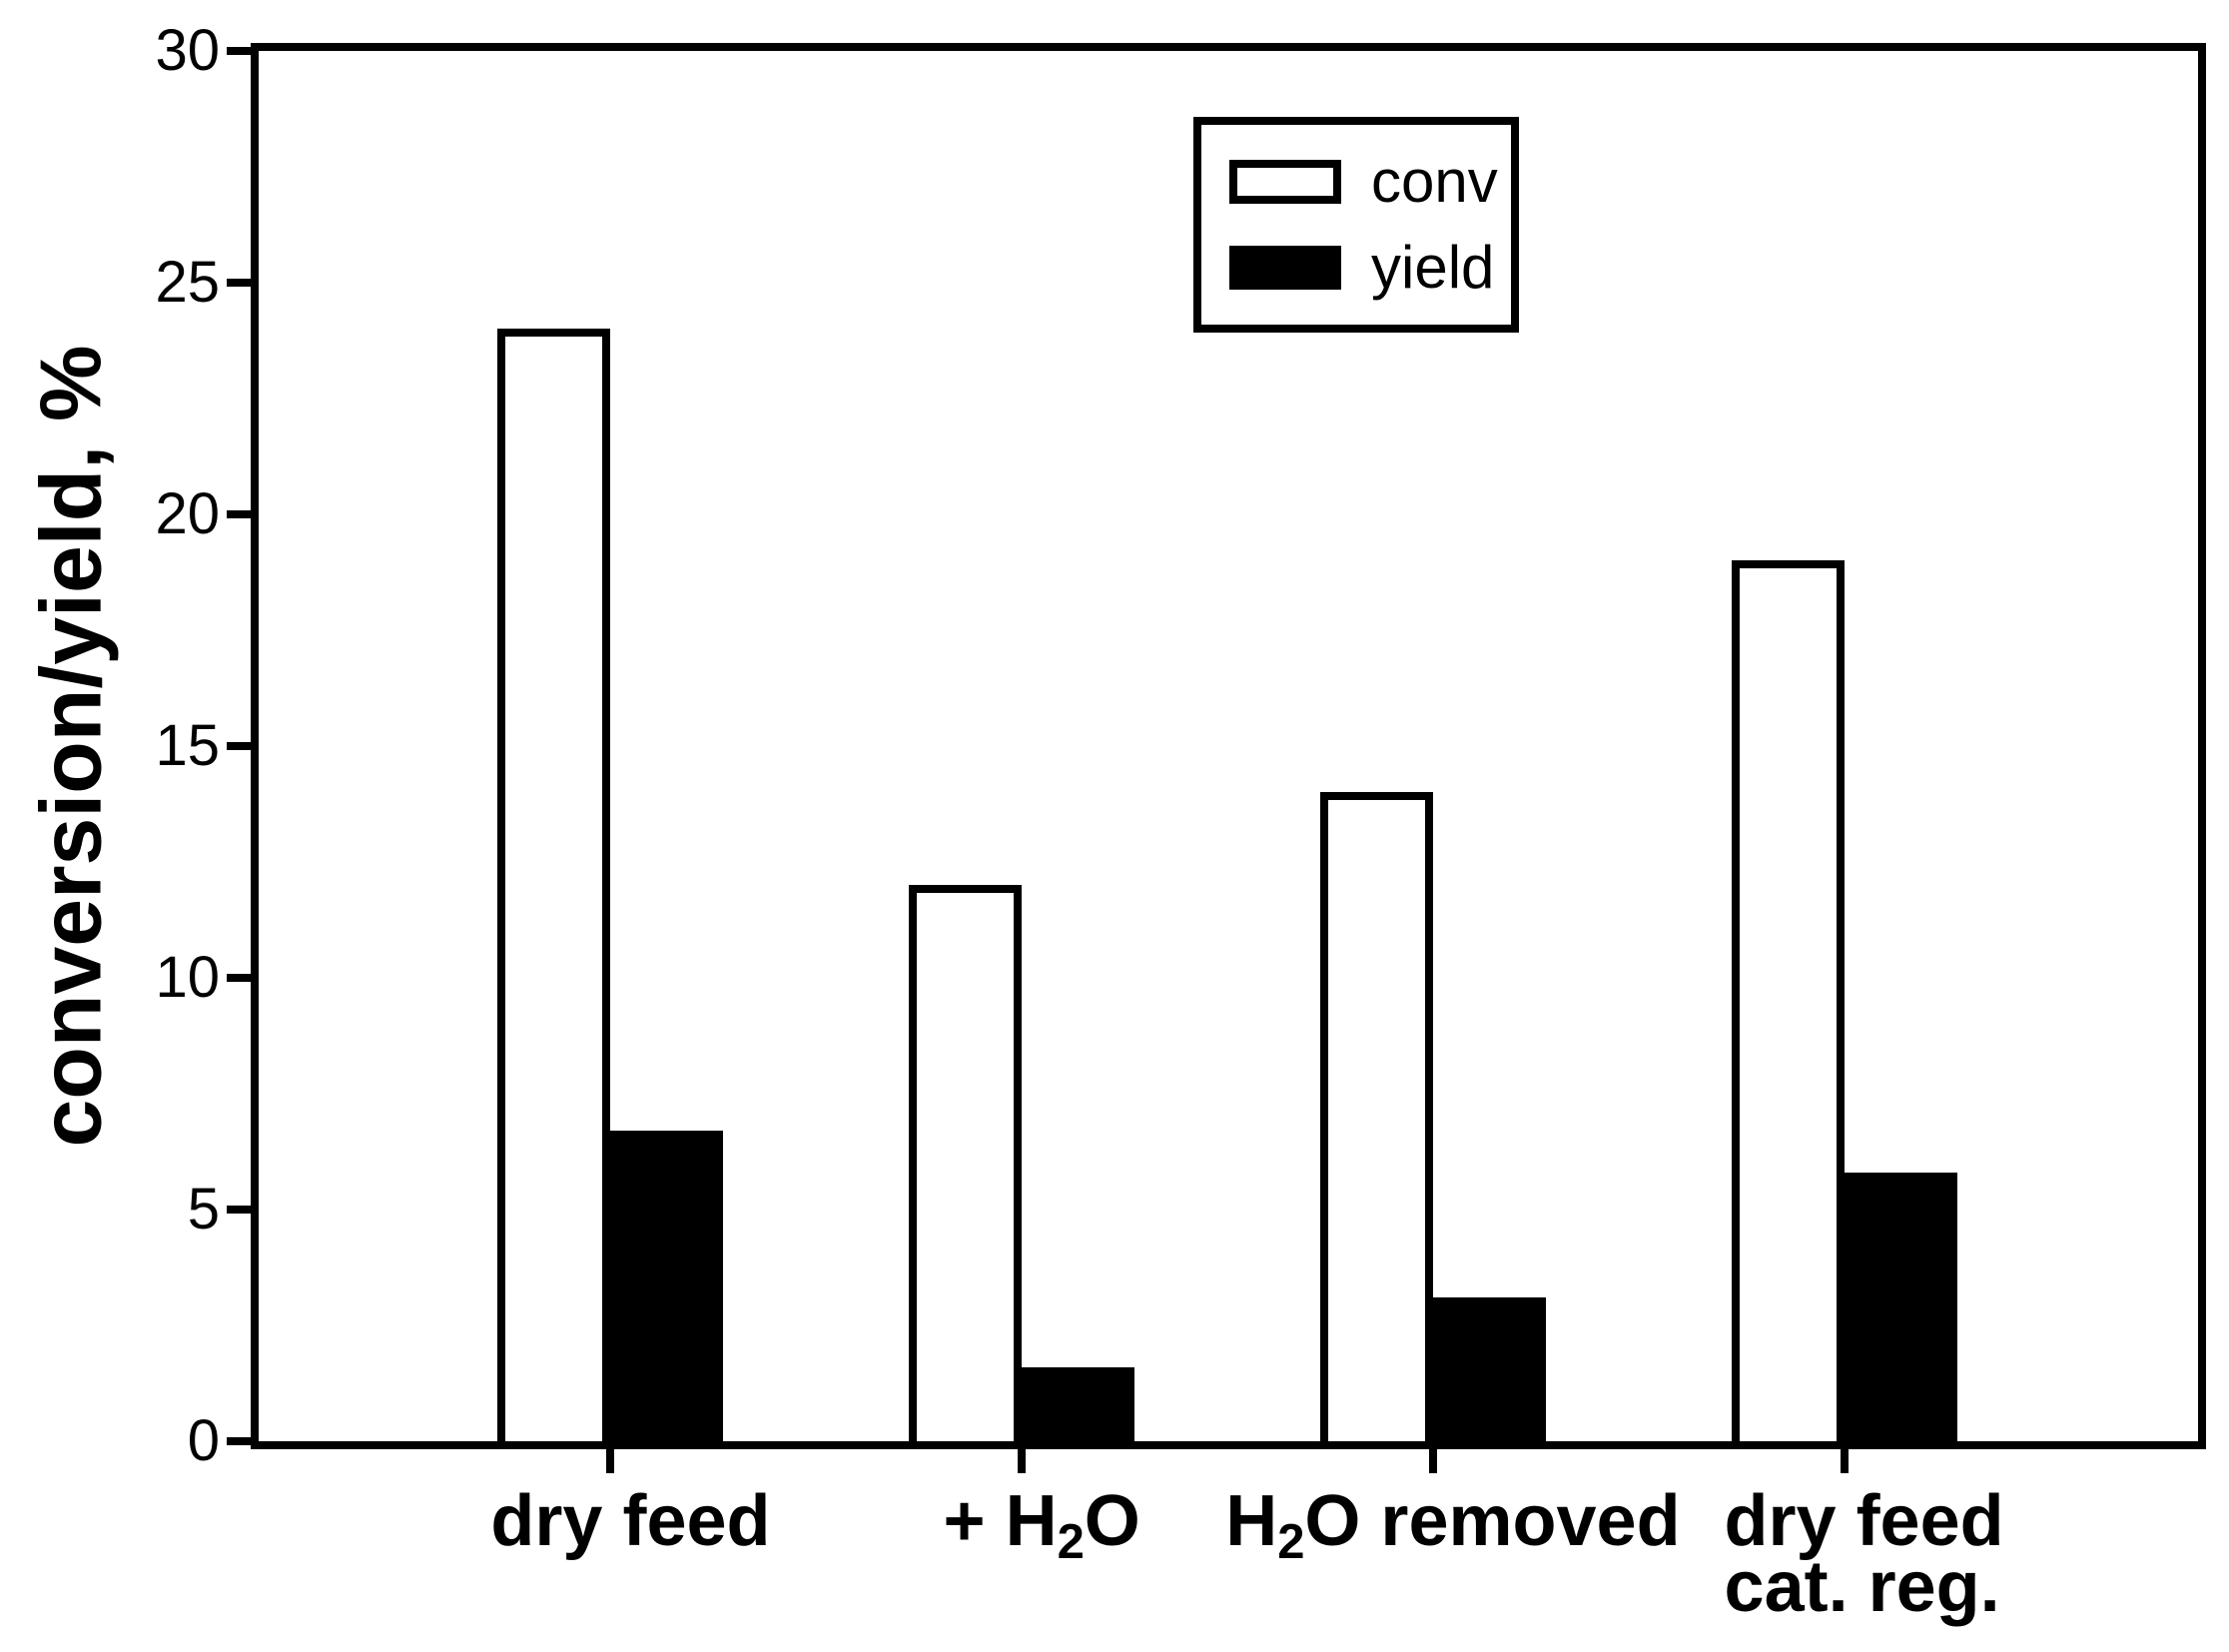  I want to click on y-tick-label-15: 15, so click(187, 745).